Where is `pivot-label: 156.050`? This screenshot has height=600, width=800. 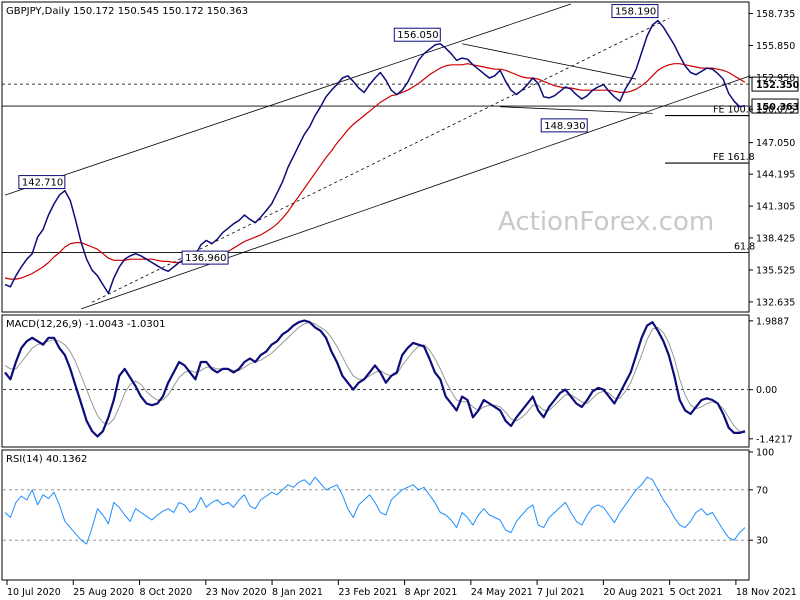 pivot-label: 156.050 is located at coordinates (417, 35).